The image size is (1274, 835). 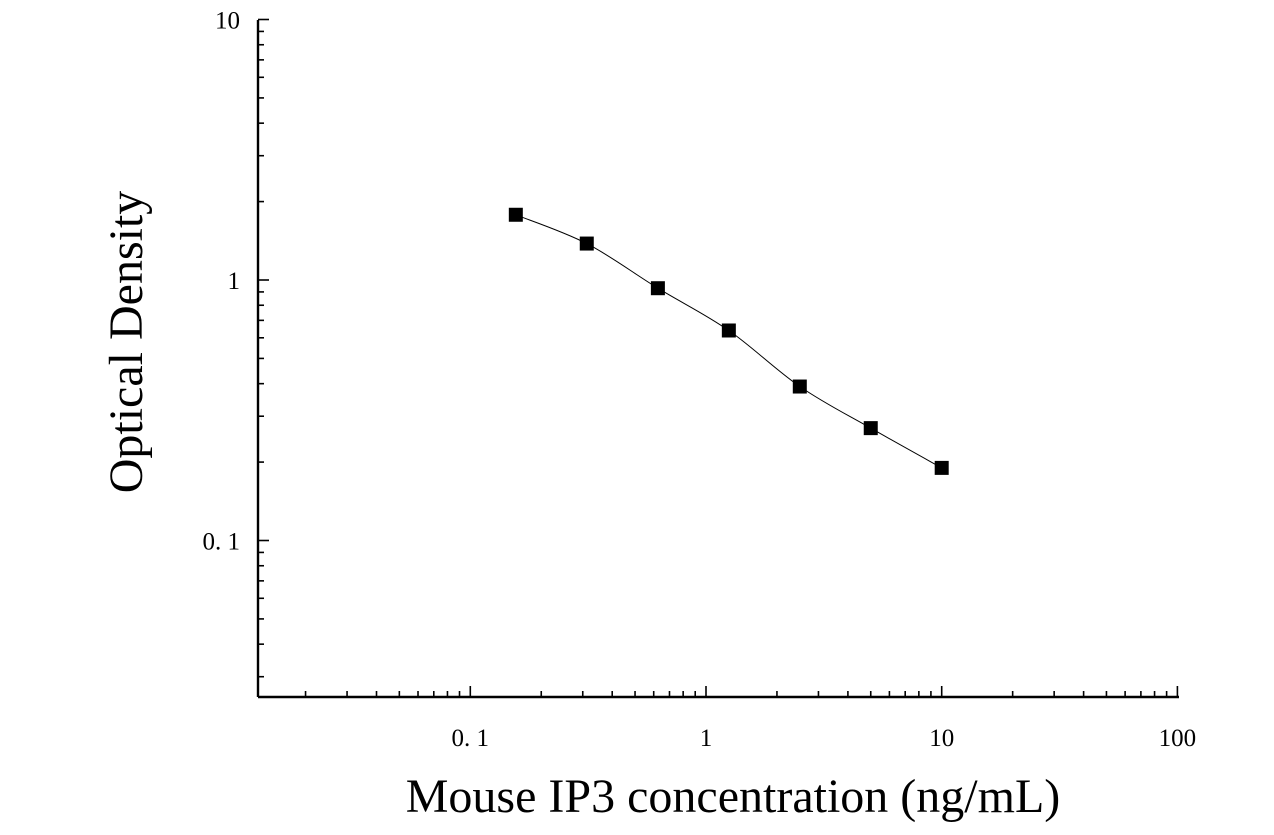 I want to click on fit-curve, so click(x=728, y=341).